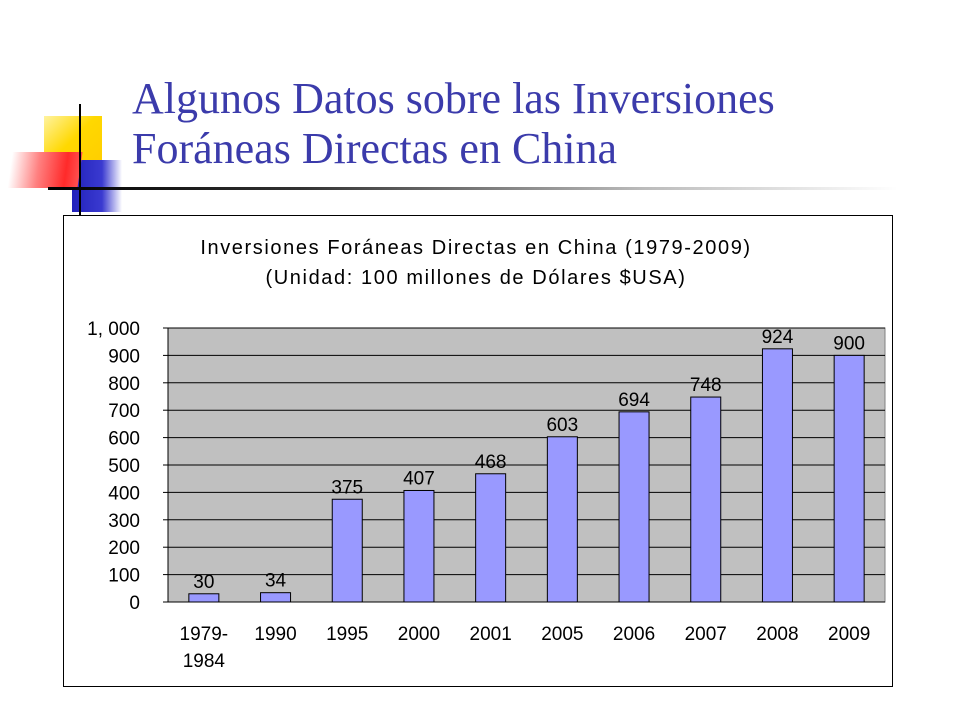  I want to click on x-tick-label-1: 1990, so click(275, 634).